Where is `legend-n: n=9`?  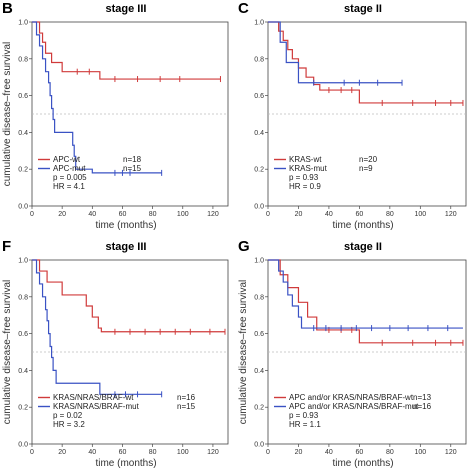
legend-n: n=9 is located at coordinates (366, 168).